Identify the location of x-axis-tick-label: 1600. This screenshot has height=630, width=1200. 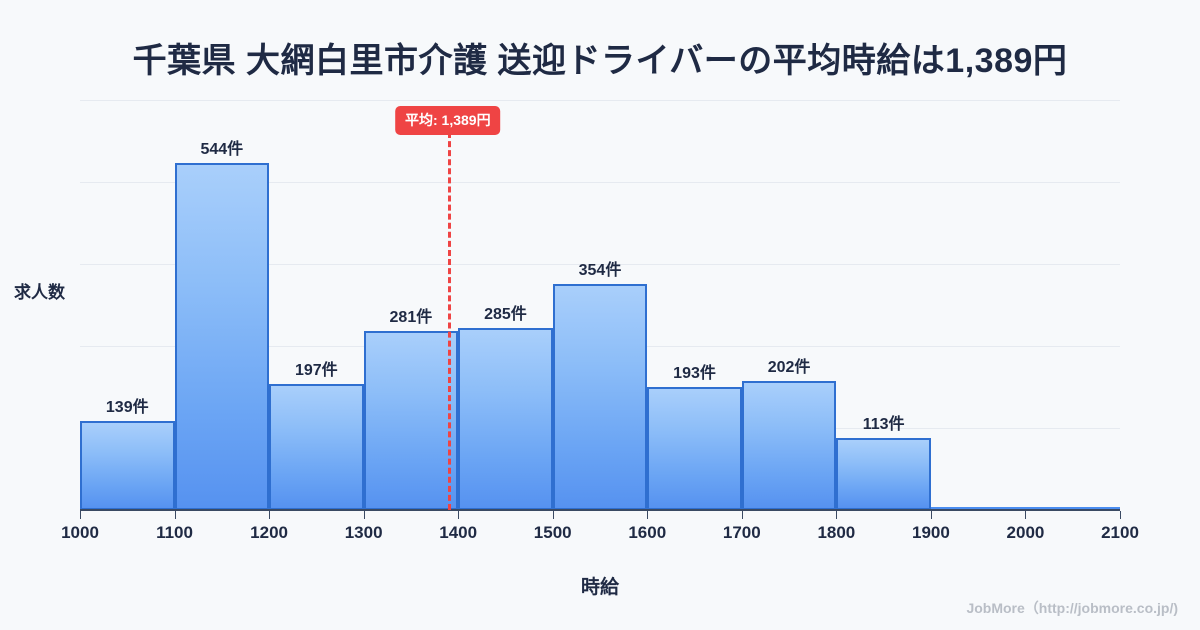
(647, 532).